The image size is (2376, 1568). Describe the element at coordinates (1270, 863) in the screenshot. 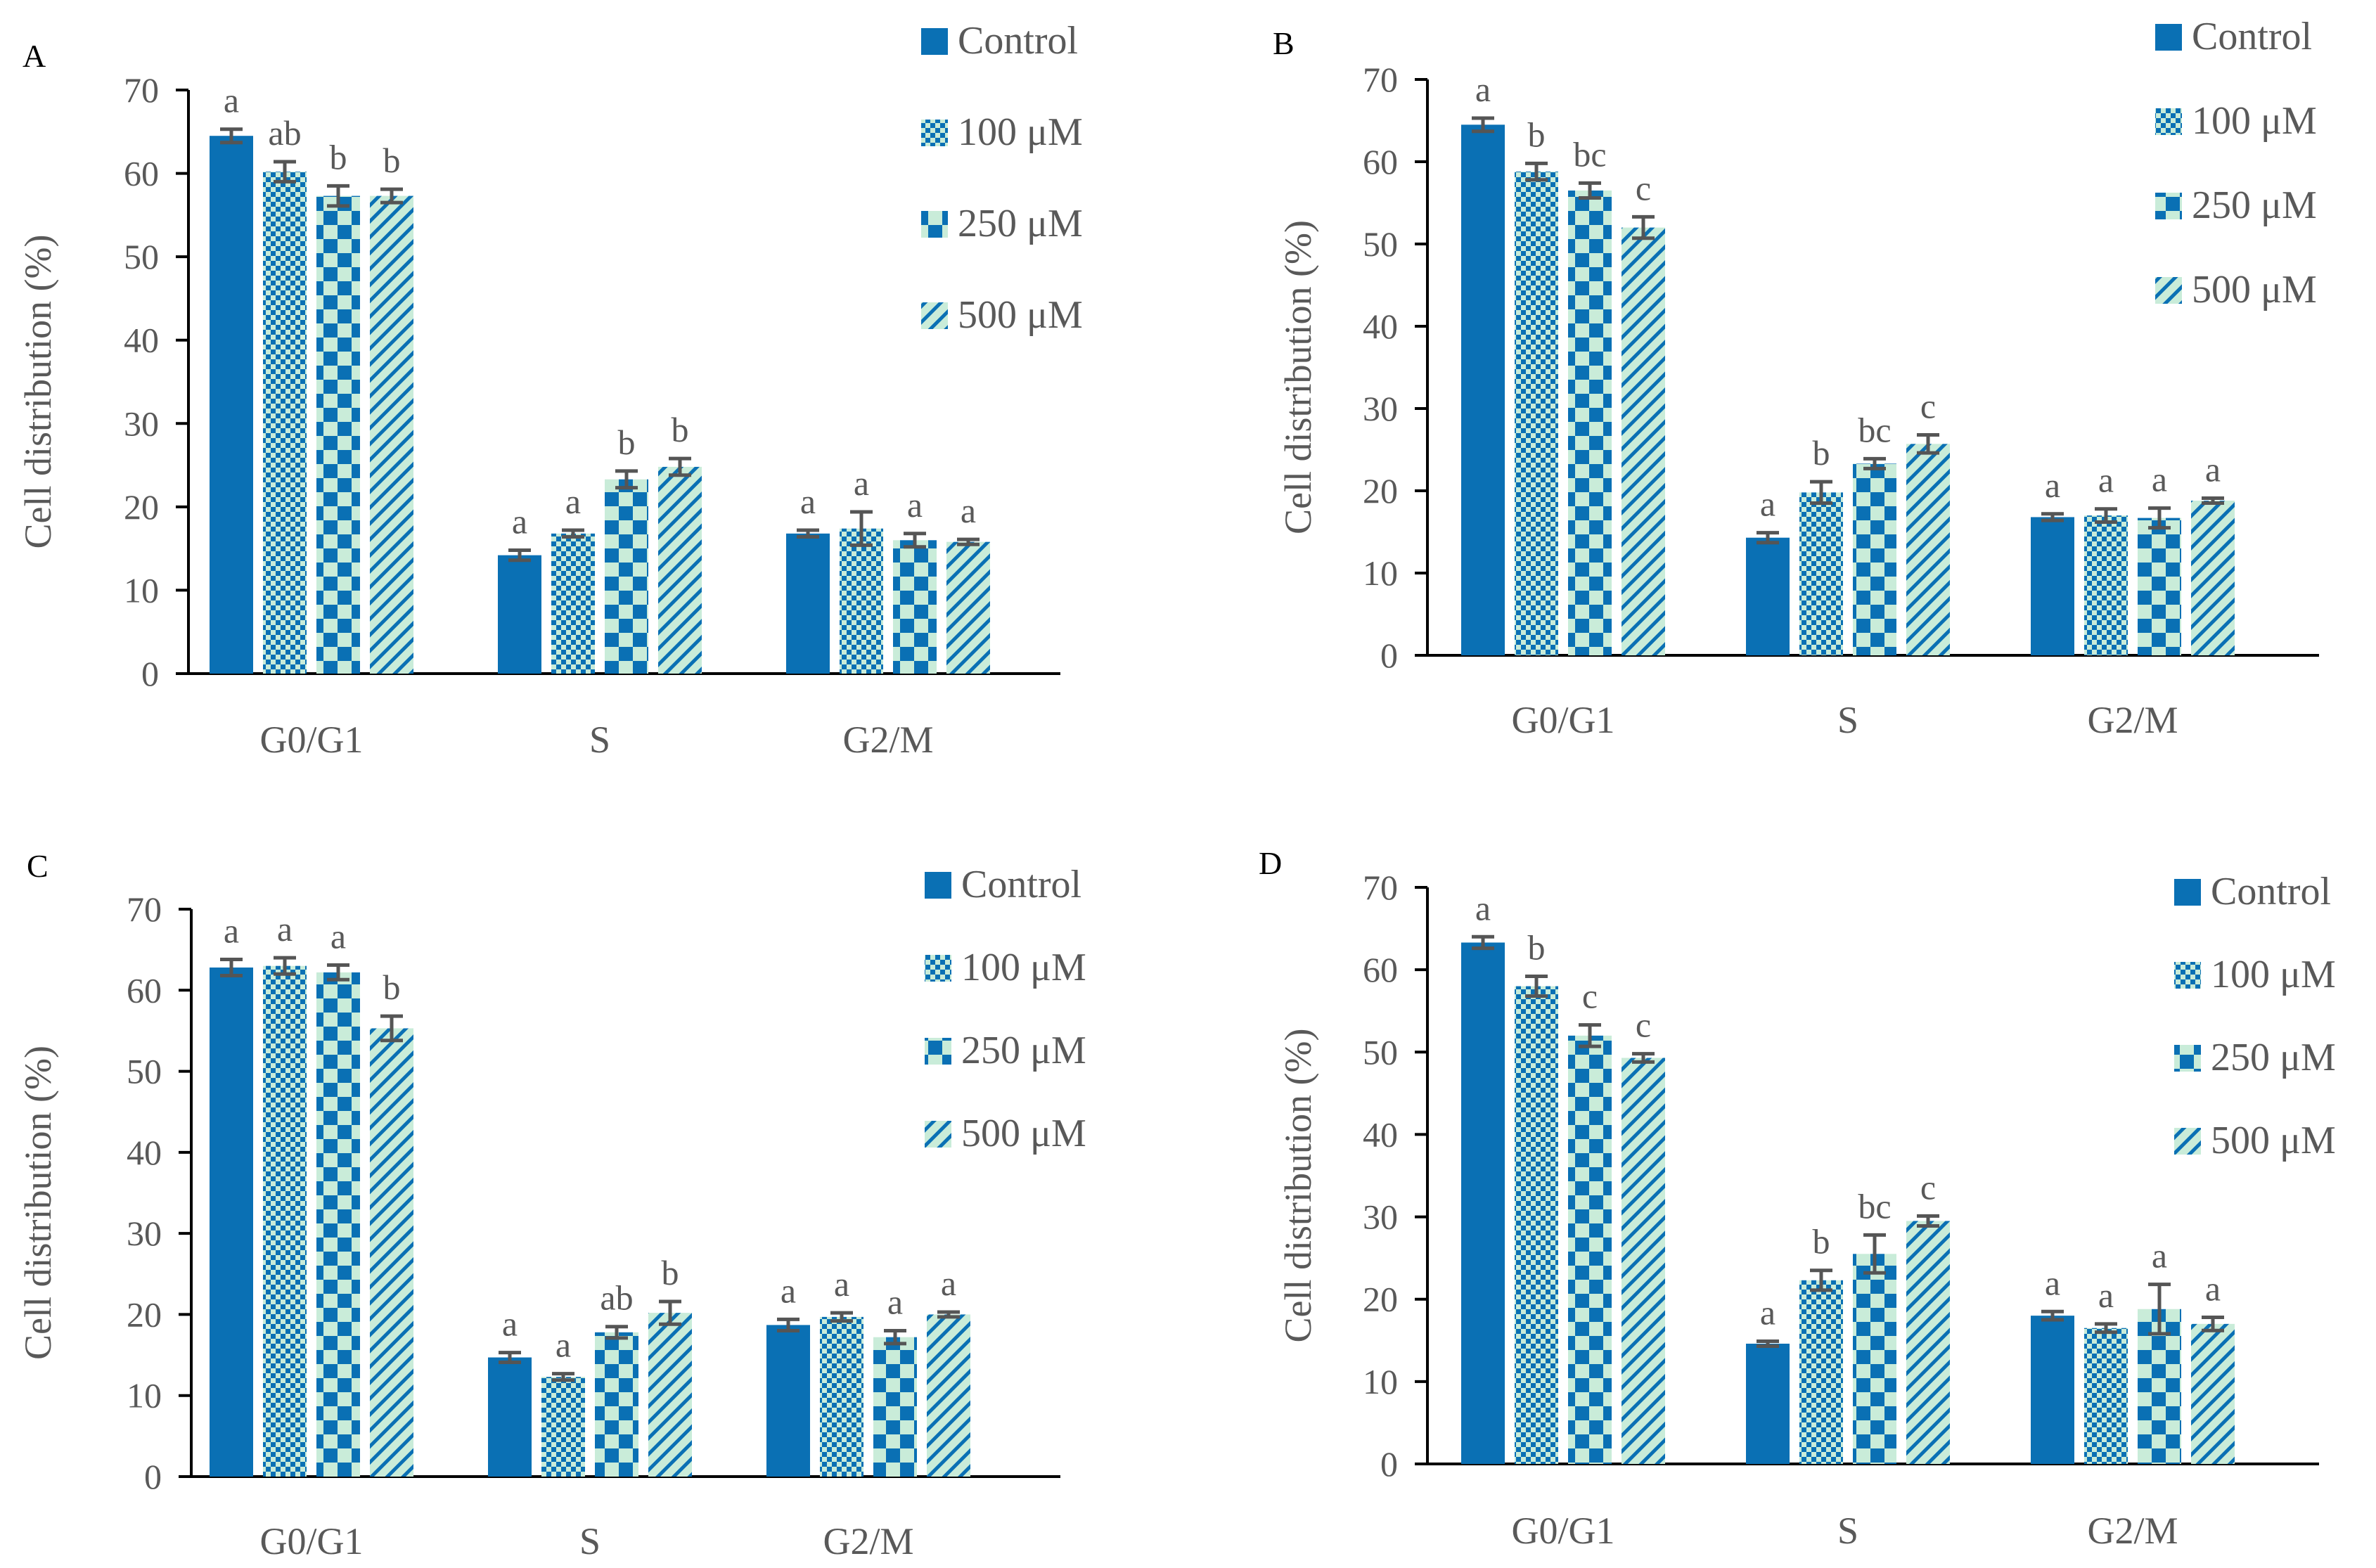

I see `panel-letter: D` at that location.